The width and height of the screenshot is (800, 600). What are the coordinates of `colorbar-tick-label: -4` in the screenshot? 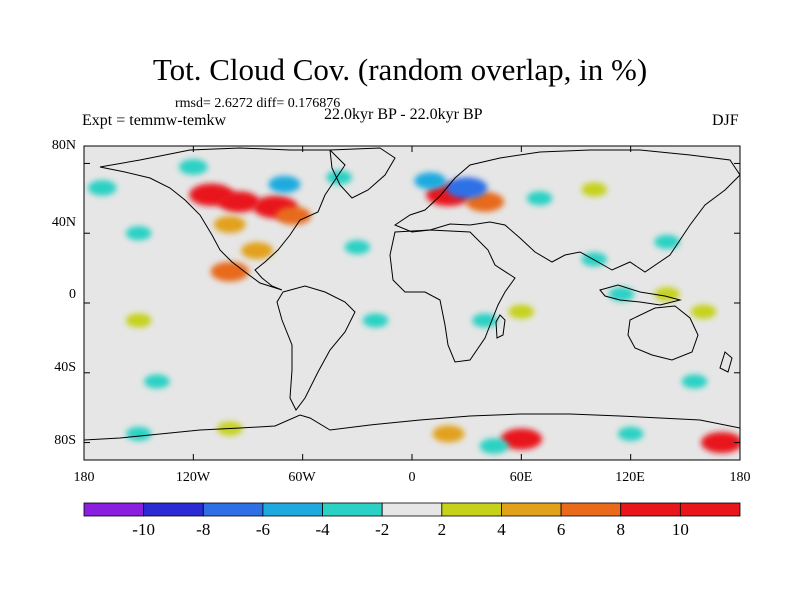 It's located at (322, 529).